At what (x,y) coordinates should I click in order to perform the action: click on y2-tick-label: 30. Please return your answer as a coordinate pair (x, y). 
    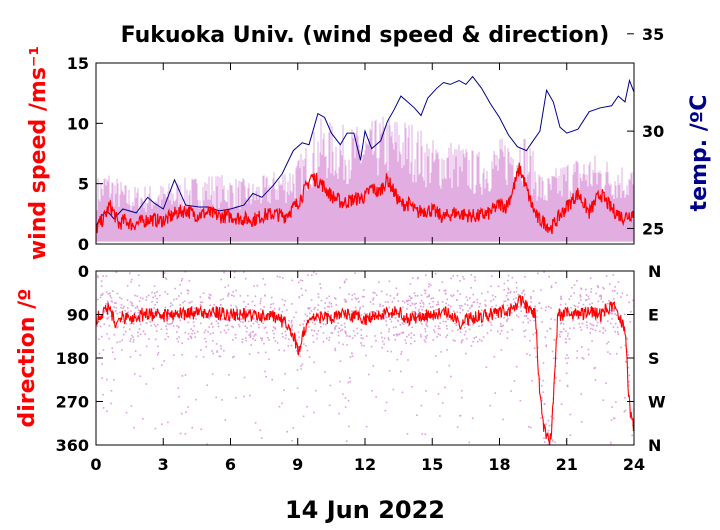
    Looking at the image, I should click on (653, 131).